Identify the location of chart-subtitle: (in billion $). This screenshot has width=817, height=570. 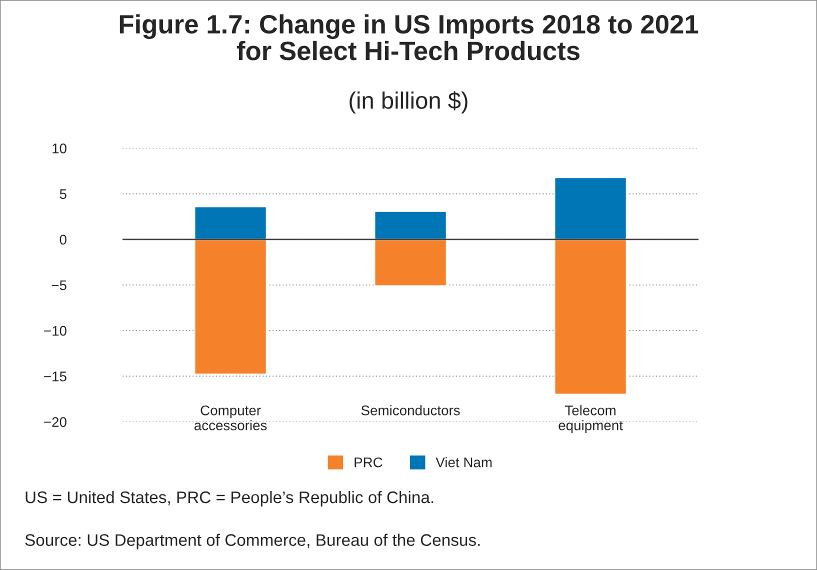
(409, 102).